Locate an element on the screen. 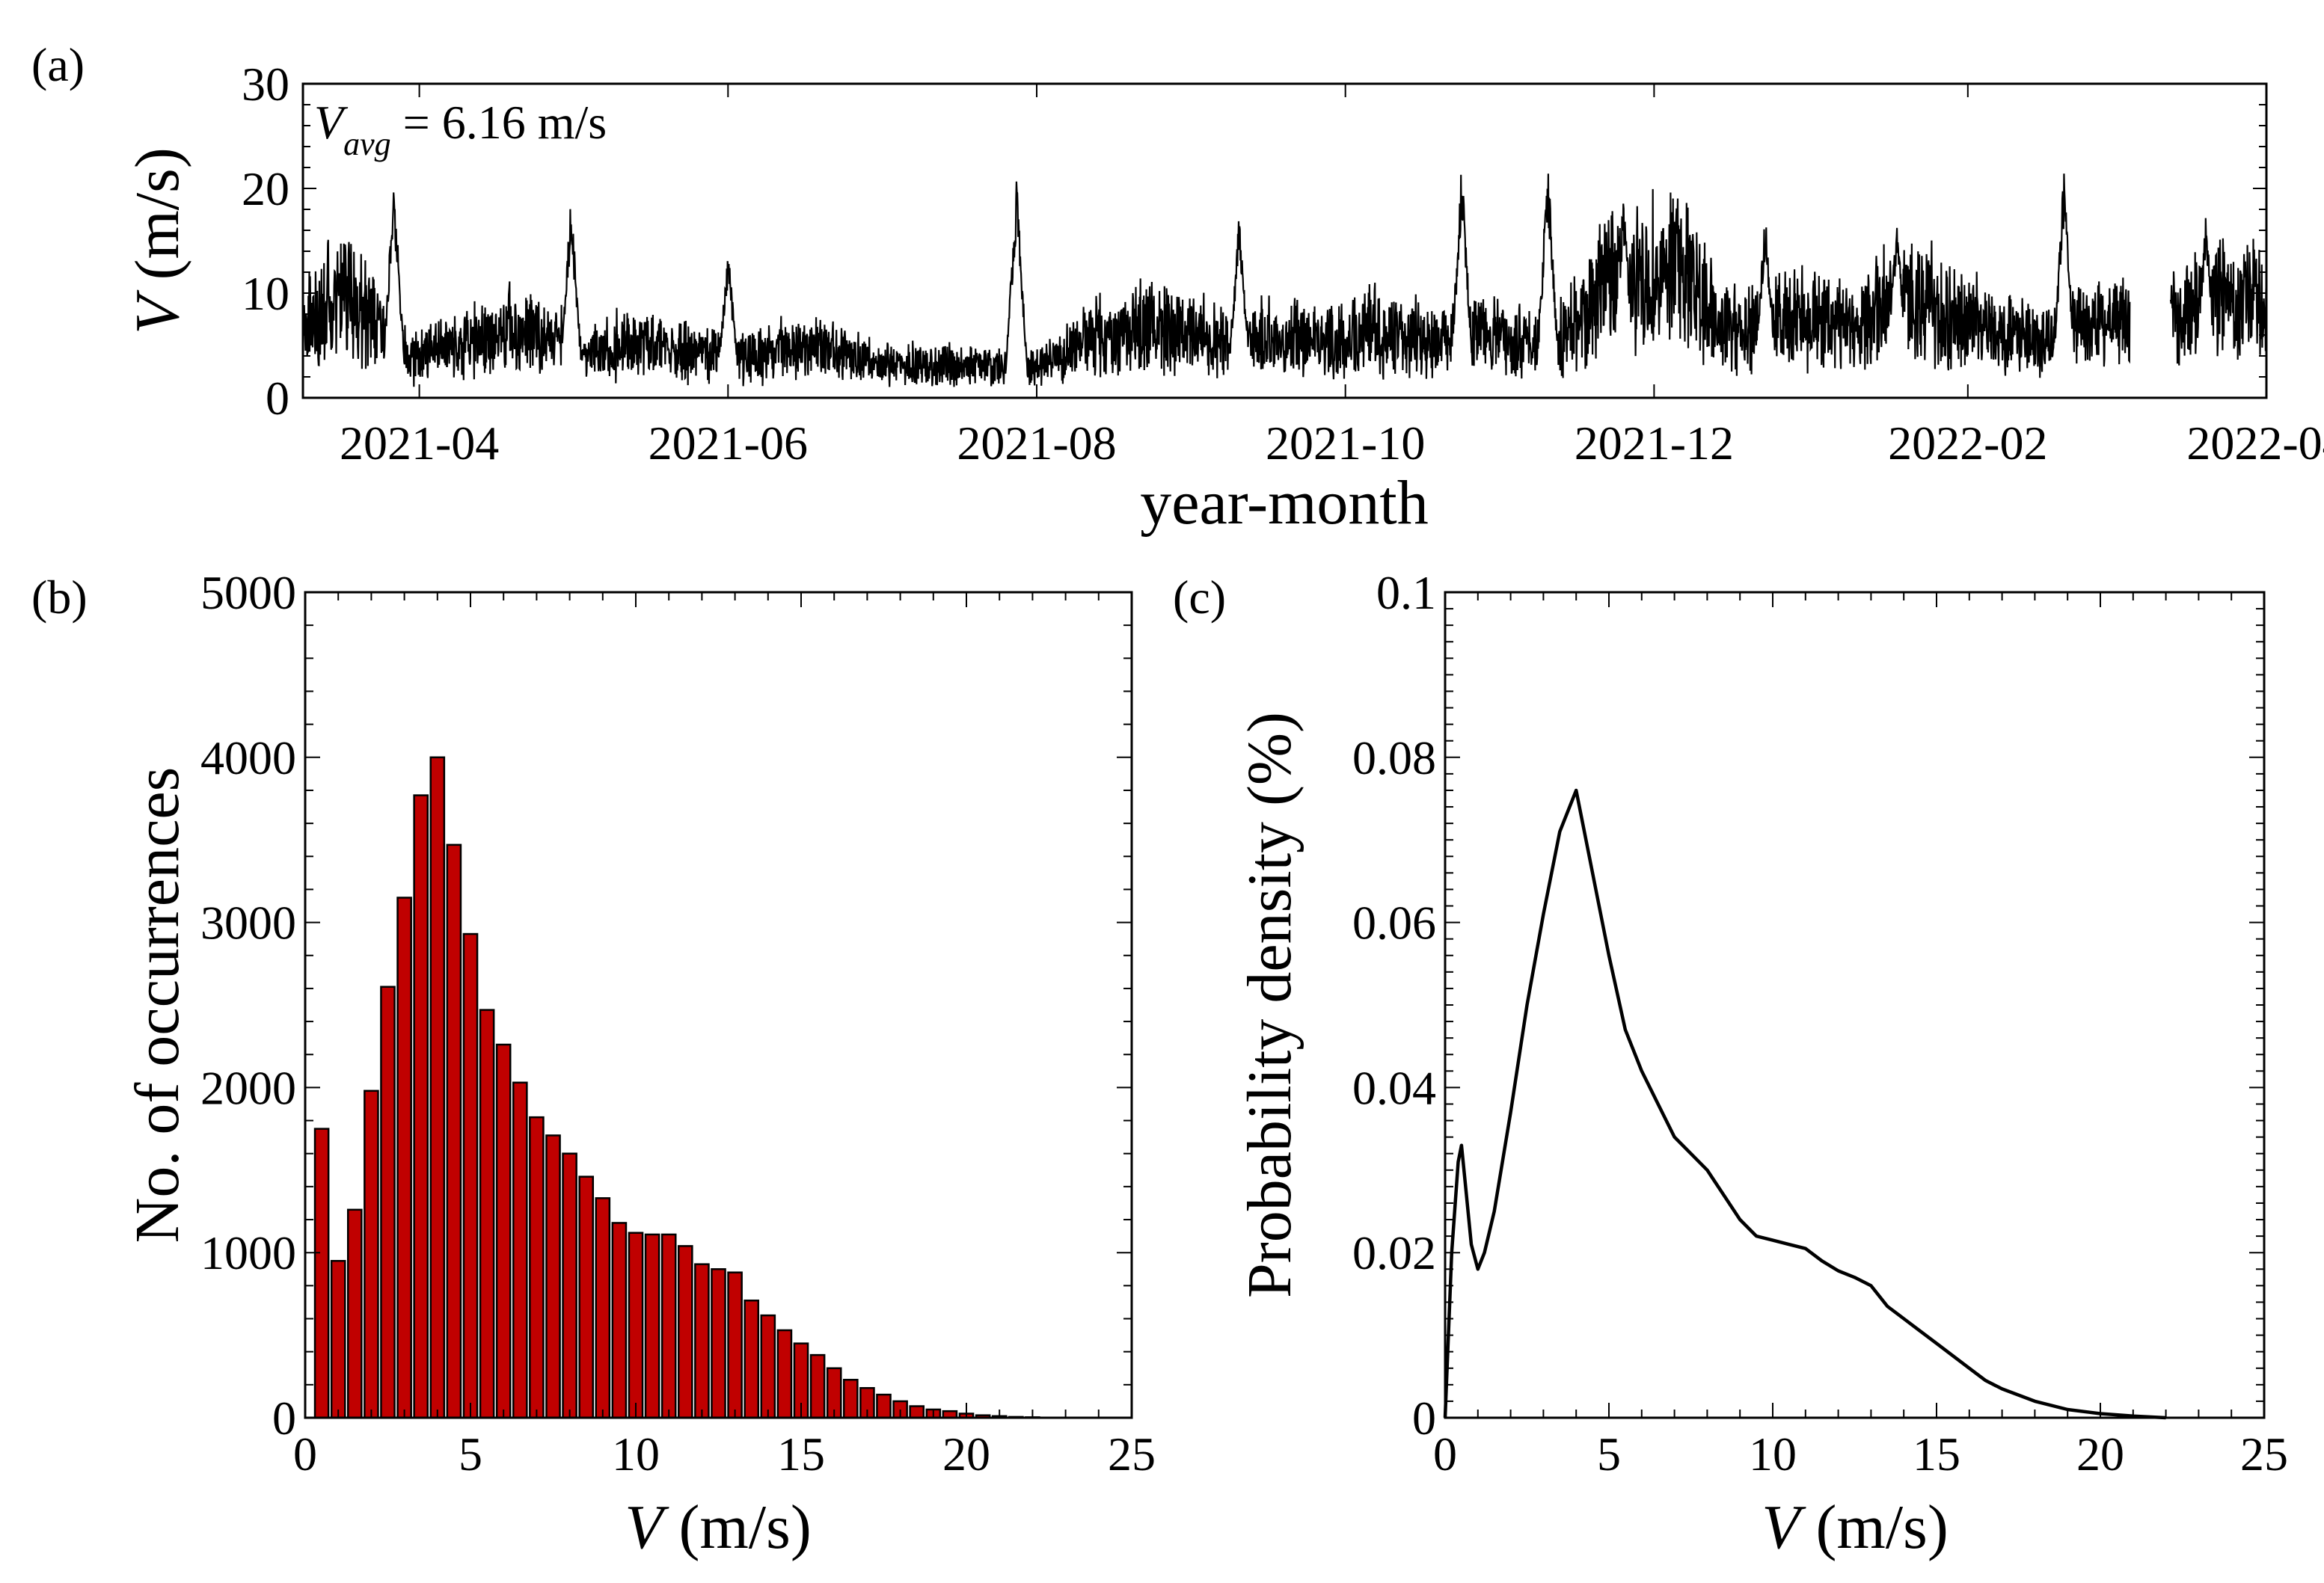  panel-c-xlabel-var: V is located at coordinates (1784, 1527).